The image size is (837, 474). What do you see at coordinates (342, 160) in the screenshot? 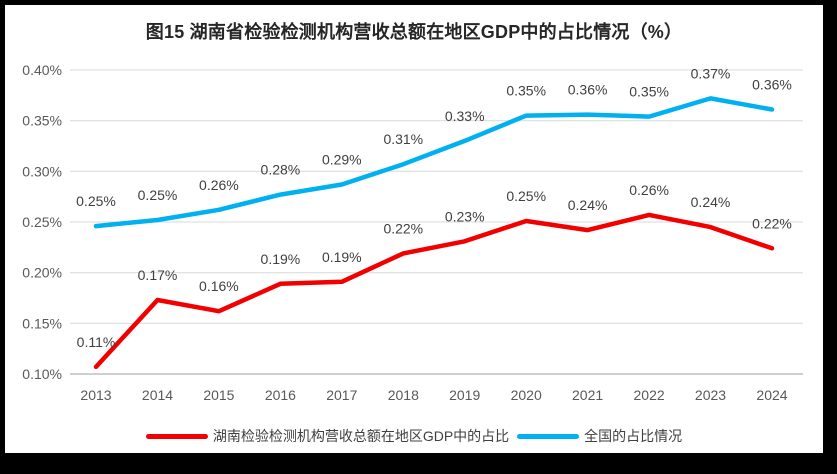
I see `data-label-national: 0.29%` at bounding box center [342, 160].